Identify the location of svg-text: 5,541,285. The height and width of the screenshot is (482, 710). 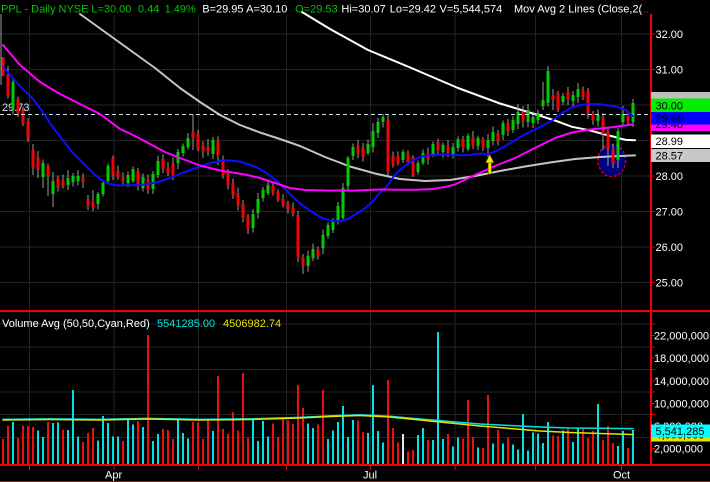
(680, 432).